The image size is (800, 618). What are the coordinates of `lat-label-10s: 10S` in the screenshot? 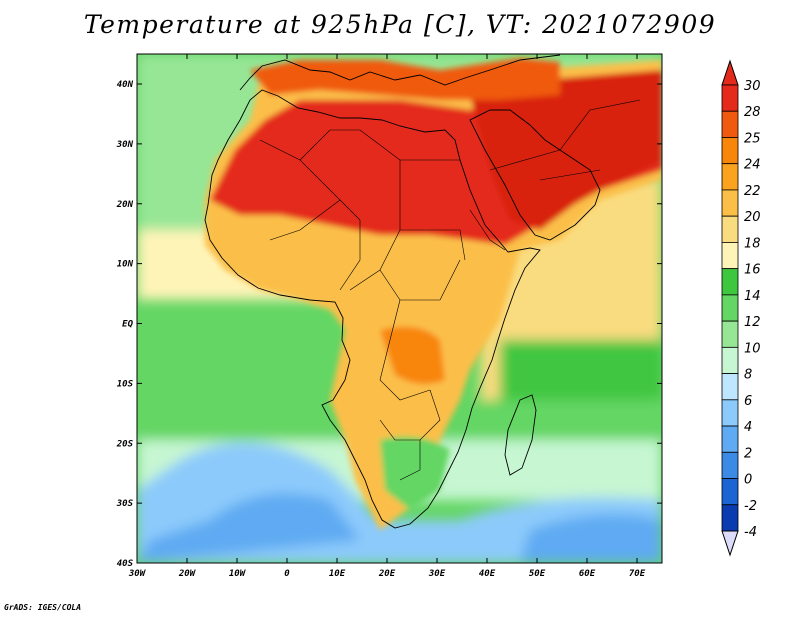 It's located at (125, 384).